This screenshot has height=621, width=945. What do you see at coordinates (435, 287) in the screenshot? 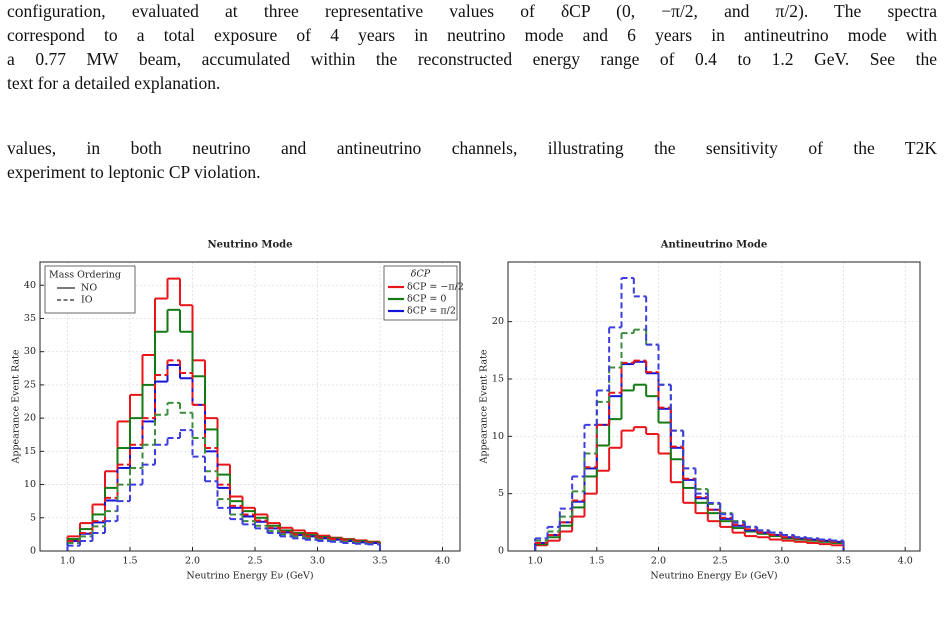
I see `legend-label: δCP = −π/2` at bounding box center [435, 287].